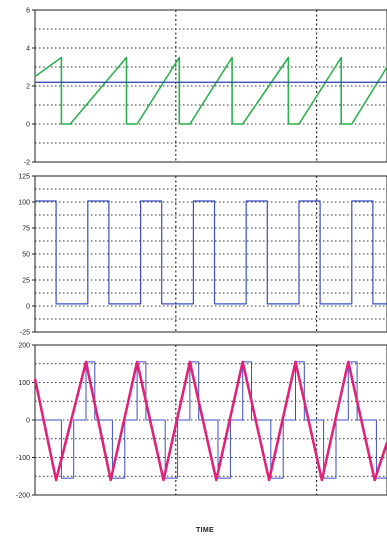  Describe the element at coordinates (28, 49) in the screenshot. I see `y-tick-label: 4` at that location.